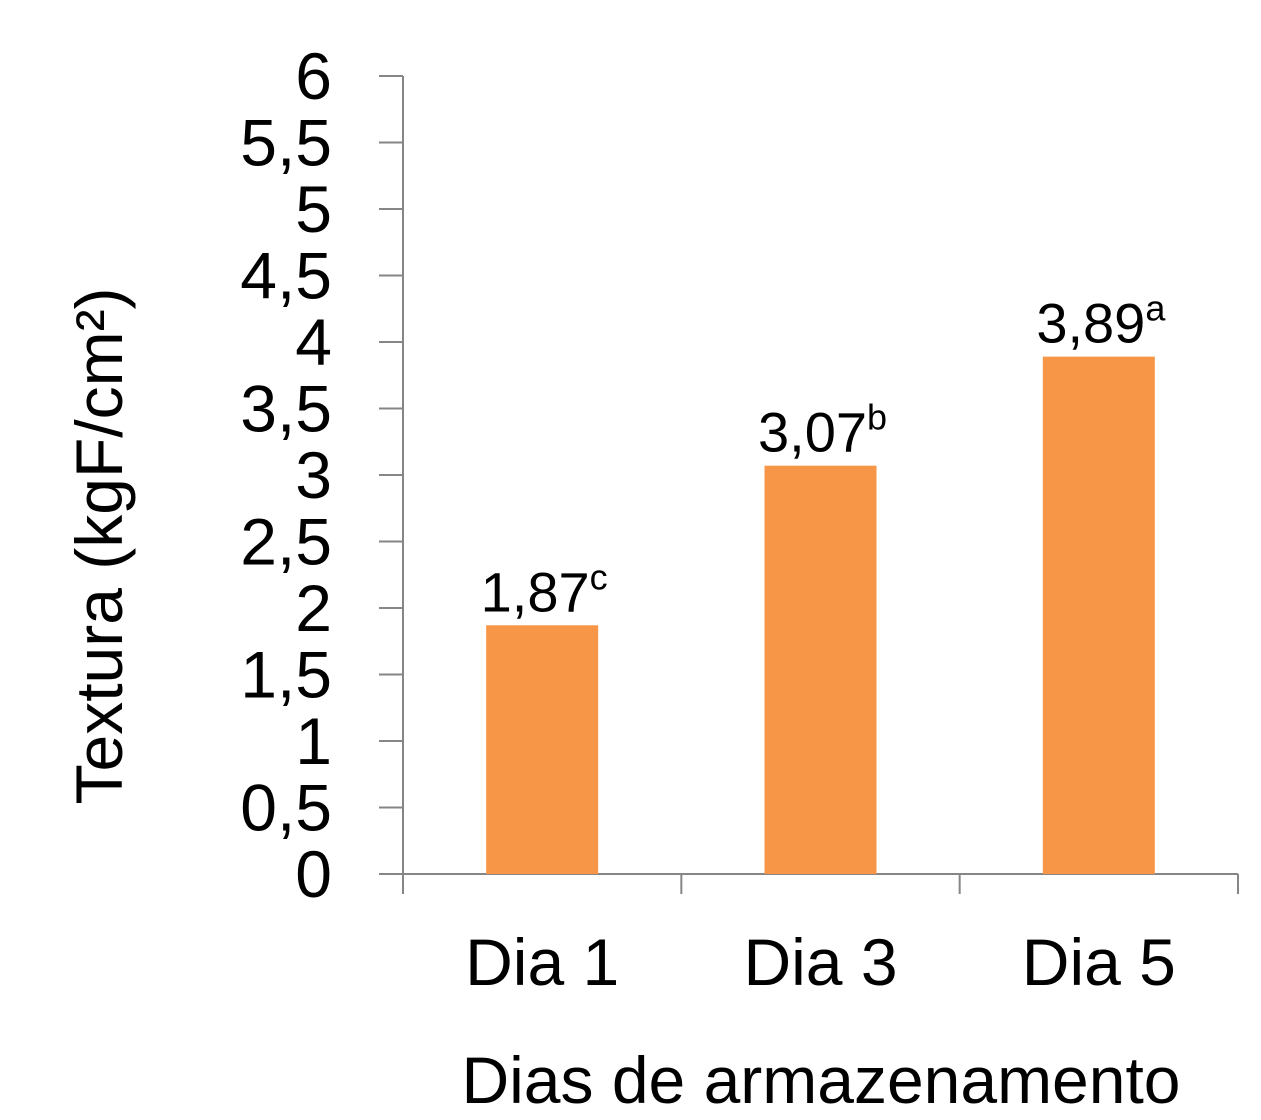 Image resolution: width=1261 pixels, height=1120 pixels. What do you see at coordinates (286, 675) in the screenshot?
I see `y-tick-label: 1,5` at bounding box center [286, 675].